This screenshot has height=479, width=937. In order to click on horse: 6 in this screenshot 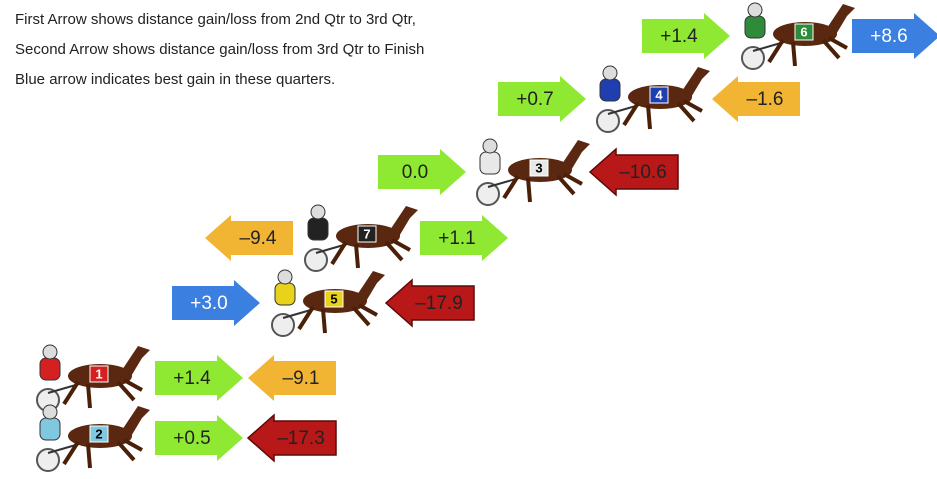, I will do `click(798, 36)`.